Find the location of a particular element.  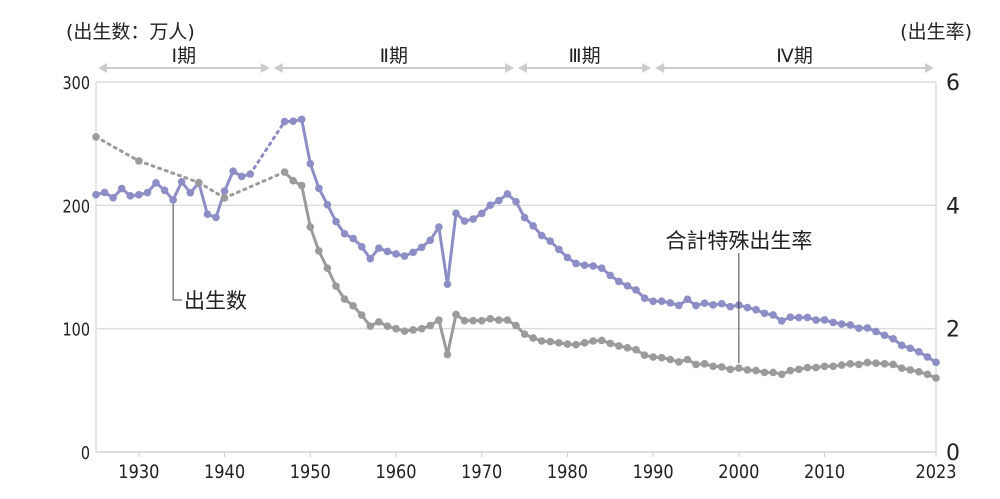

x-tick-label: 1990 is located at coordinates (653, 473).